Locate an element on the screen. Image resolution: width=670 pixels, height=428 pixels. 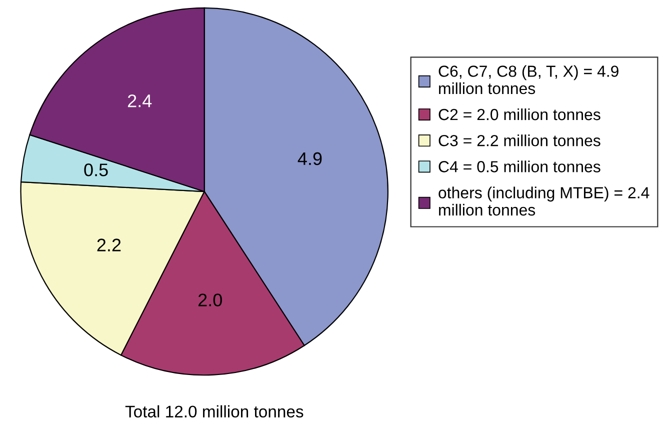
text: Total 12.0 million tonnes is located at coordinates (214, 411).